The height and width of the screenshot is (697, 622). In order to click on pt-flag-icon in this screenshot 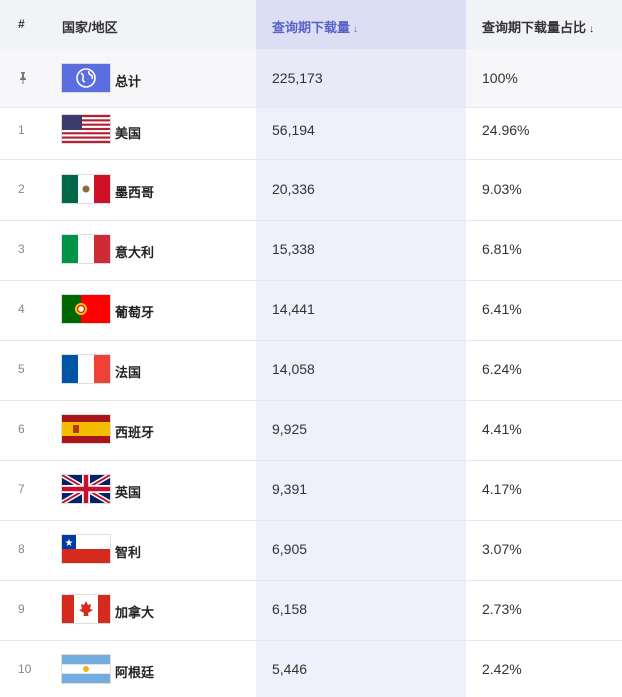, I will do `click(86, 309)`.